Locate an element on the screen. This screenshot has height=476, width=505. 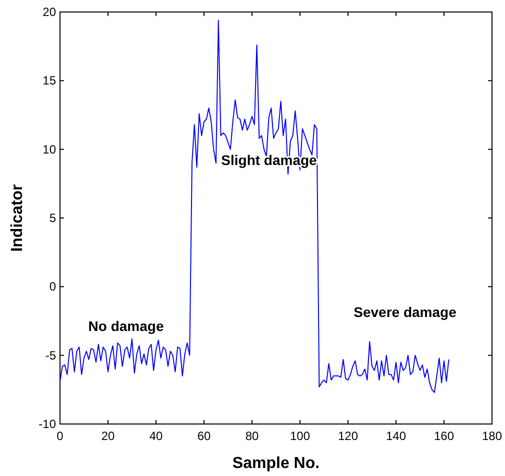
x-tick-label: 120 is located at coordinates (348, 436).